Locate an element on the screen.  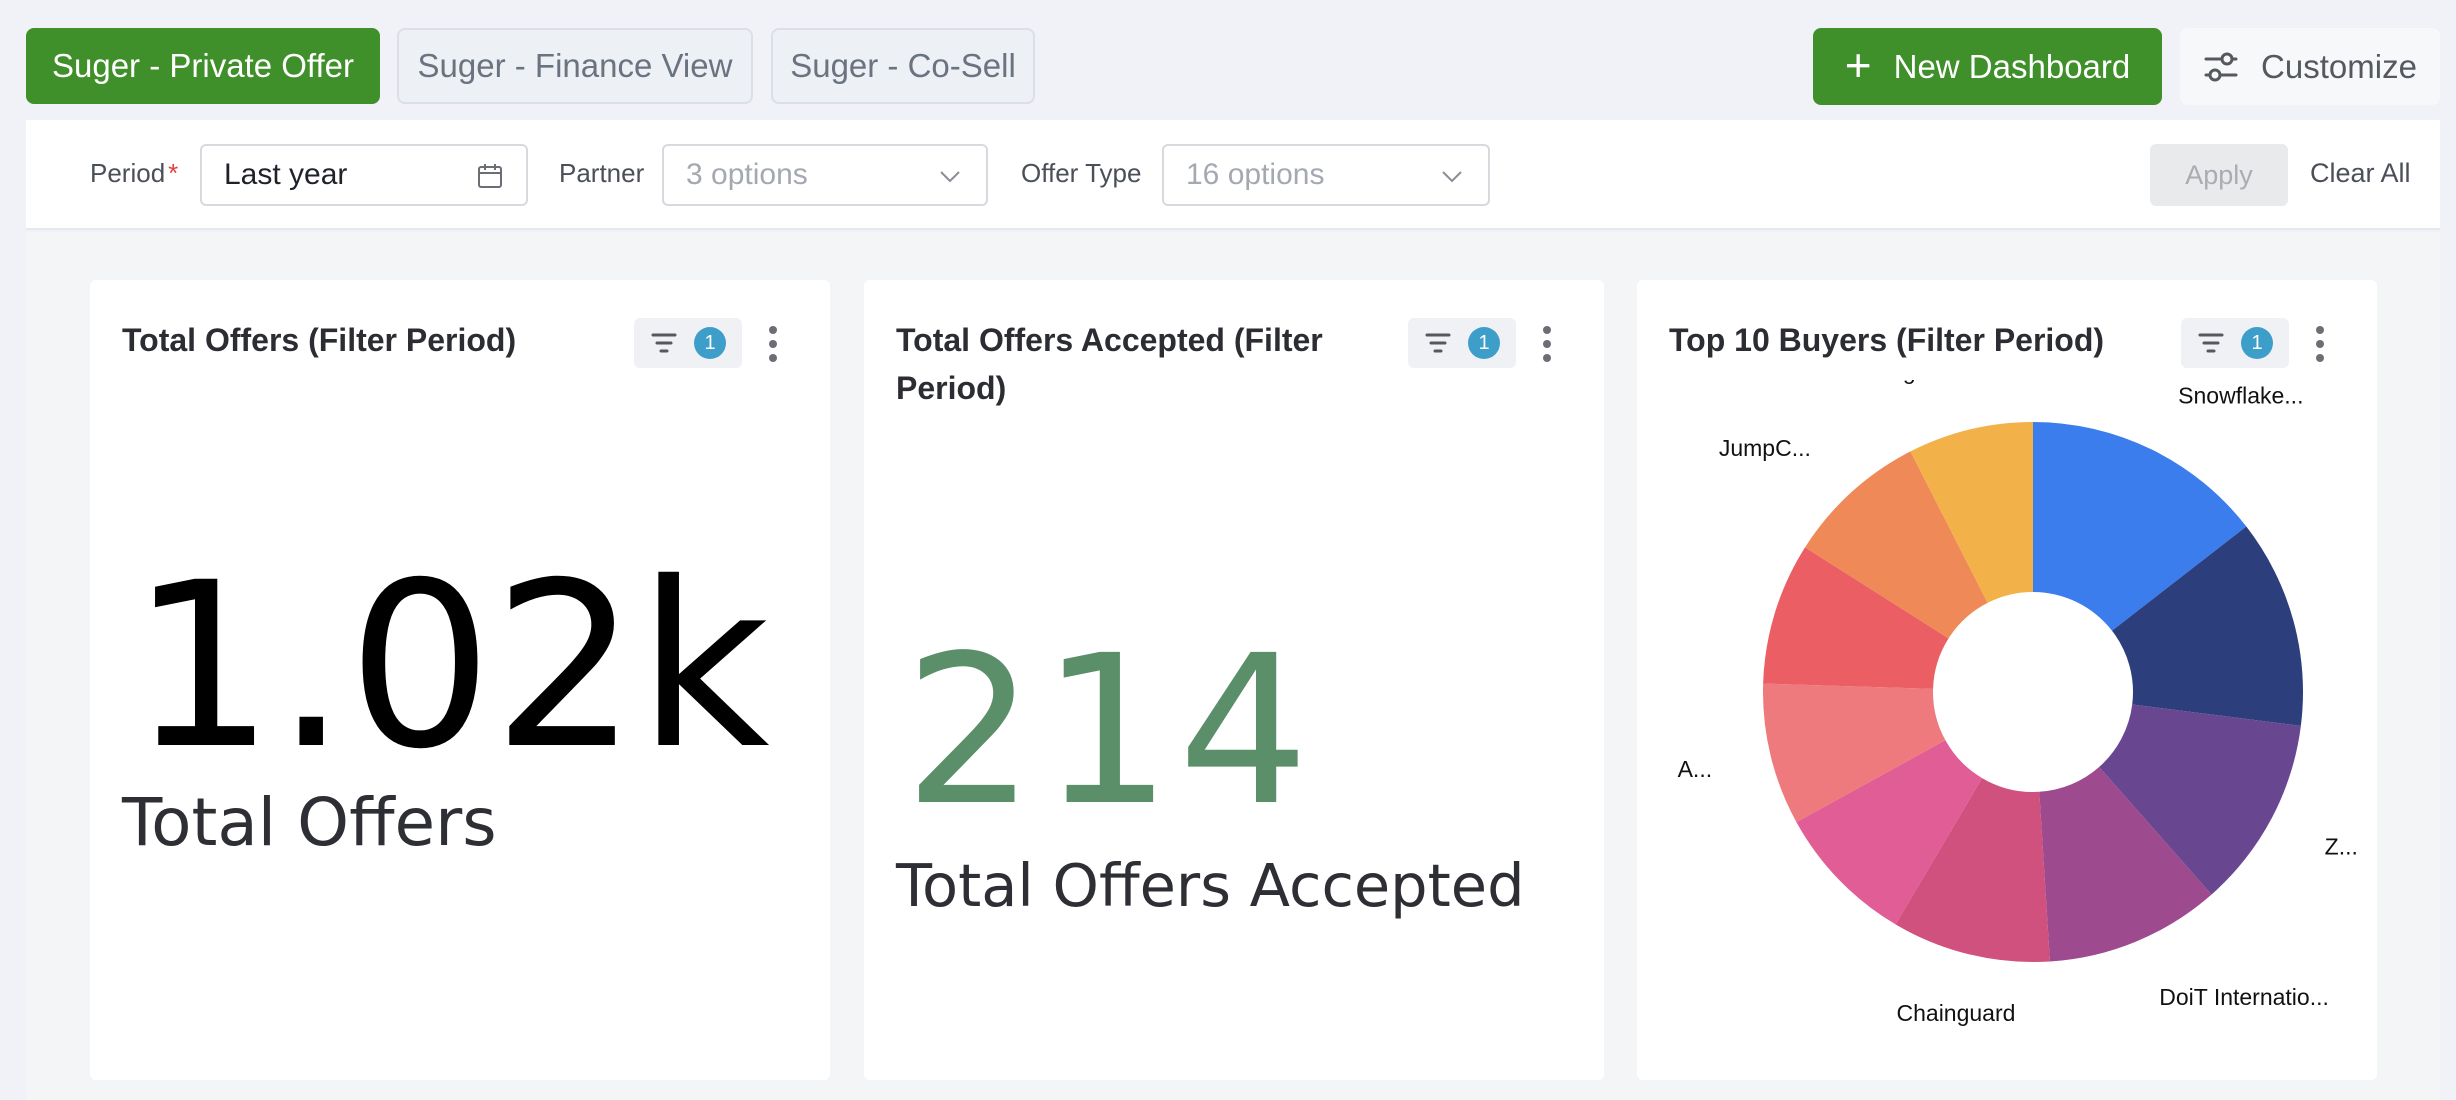
tab-private-offer: Suger - Private Offer is located at coordinates (203, 66).